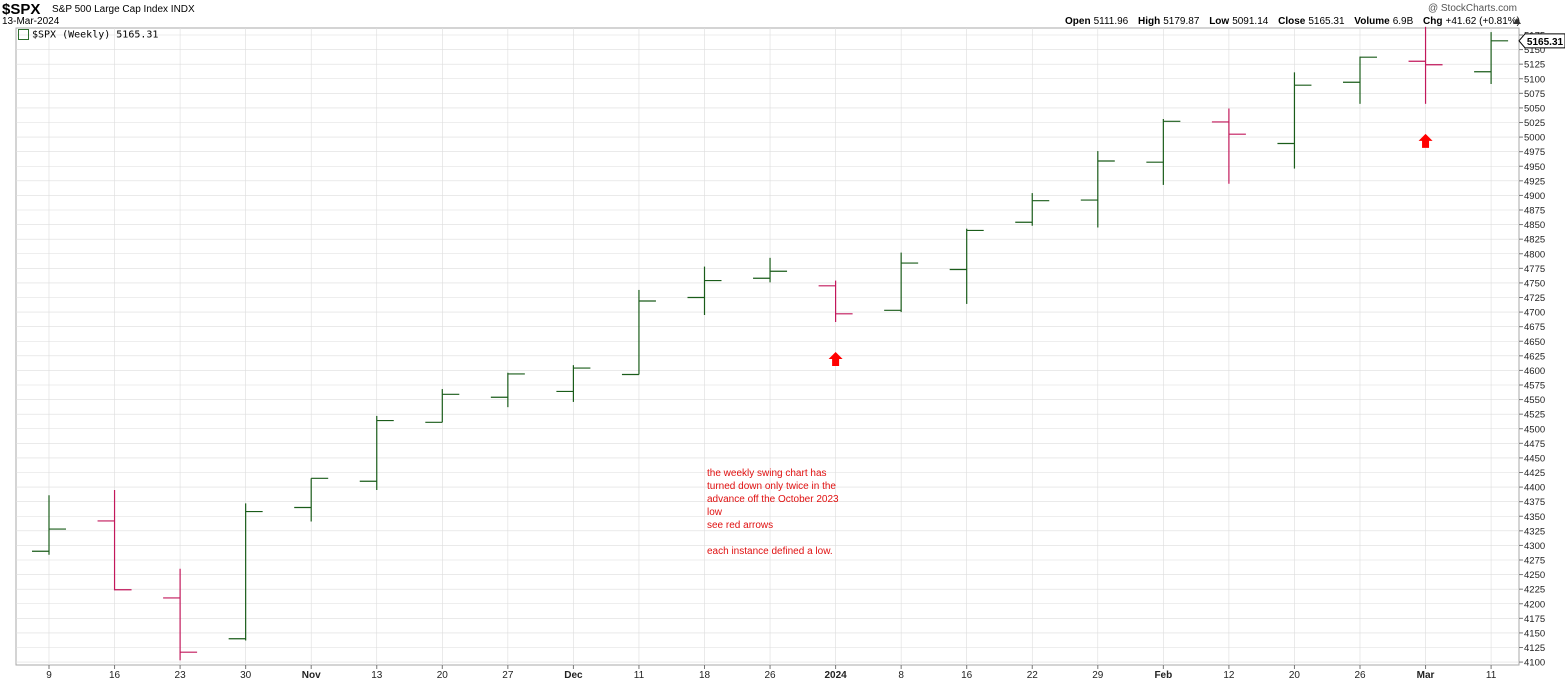 The image size is (1565, 681). I want to click on x-tick-label: 22, so click(1033, 675).